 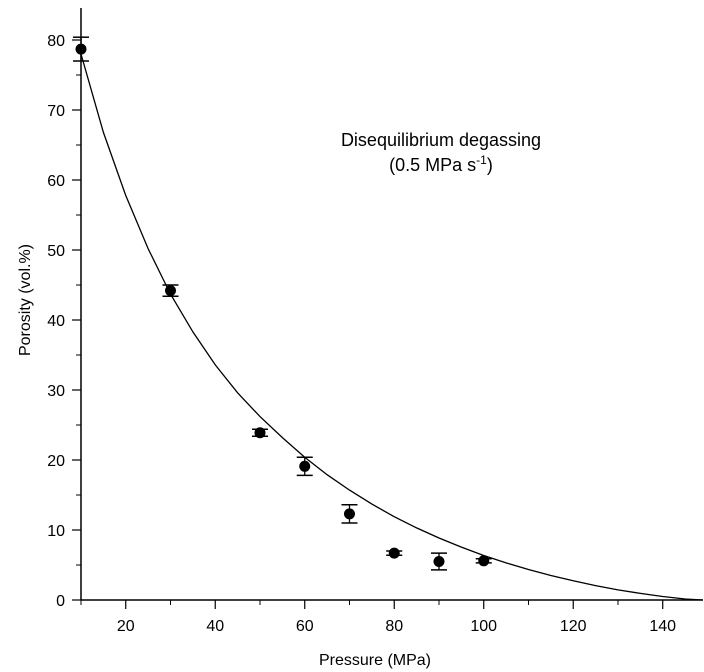 I want to click on x-tick-label: 140, so click(x=662, y=626).